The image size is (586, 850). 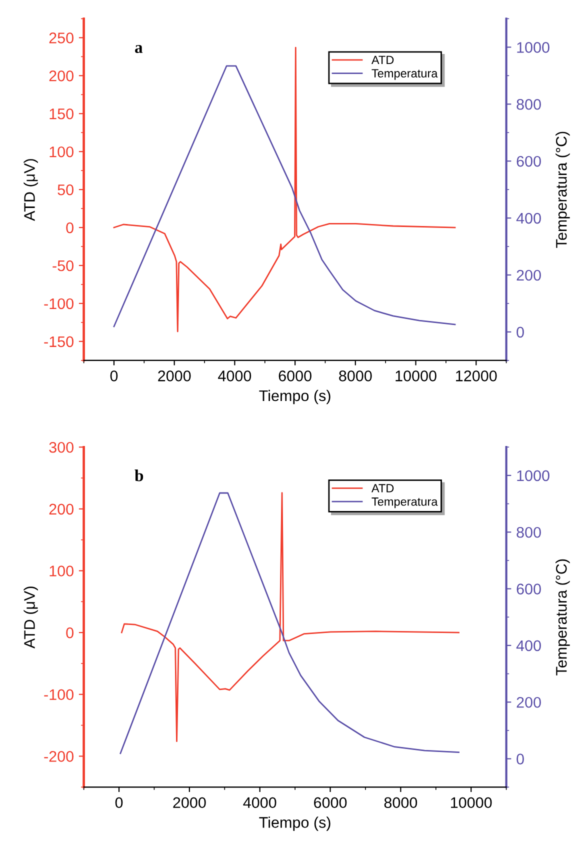 What do you see at coordinates (66, 190) in the screenshot?
I see `y-tick-label: 50` at bounding box center [66, 190].